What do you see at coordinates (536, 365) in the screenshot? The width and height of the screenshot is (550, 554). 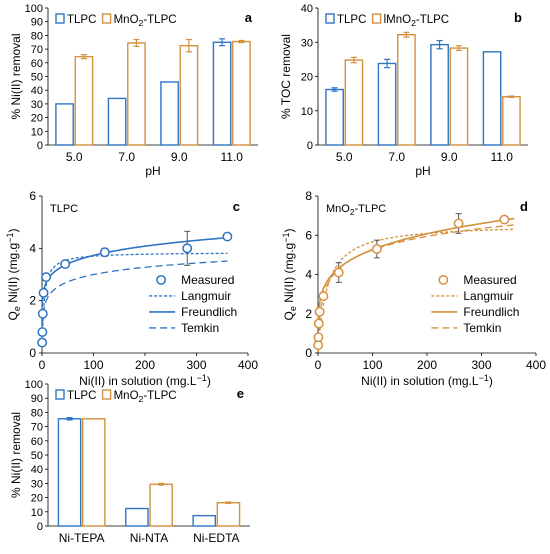 I see `x-tick-label: 400` at bounding box center [536, 365].